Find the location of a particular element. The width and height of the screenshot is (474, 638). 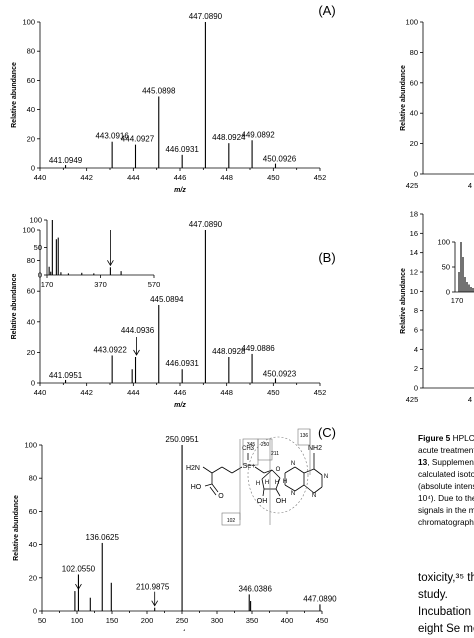

atom-nh2: NH2 is located at coordinates (315, 448).